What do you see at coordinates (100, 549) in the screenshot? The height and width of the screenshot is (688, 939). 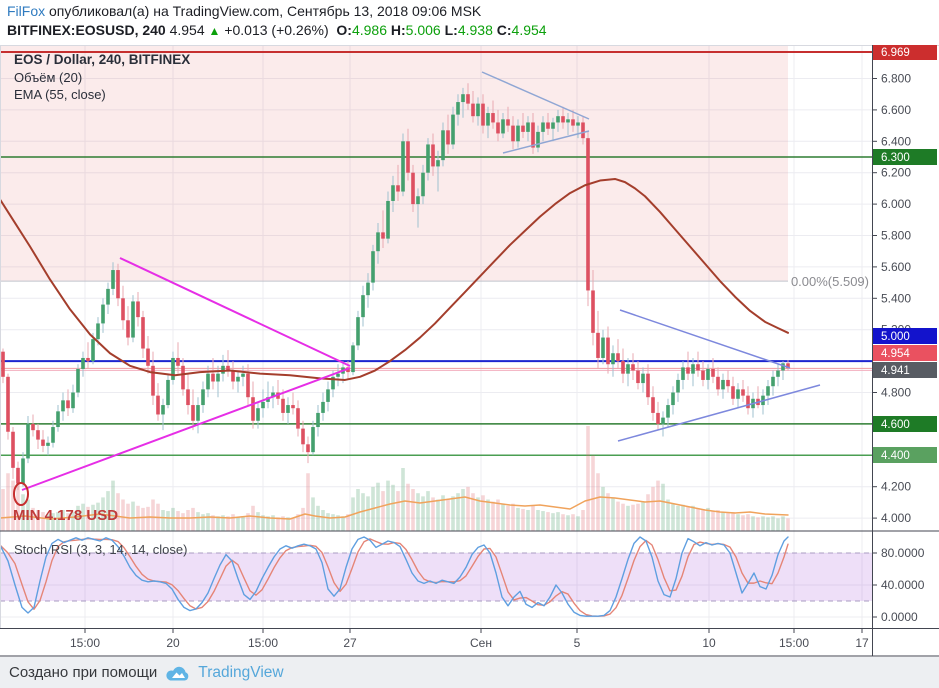 I see `stoch-legend: Stoch RSI (3, 3, 14, 14, close)` at bounding box center [100, 549].